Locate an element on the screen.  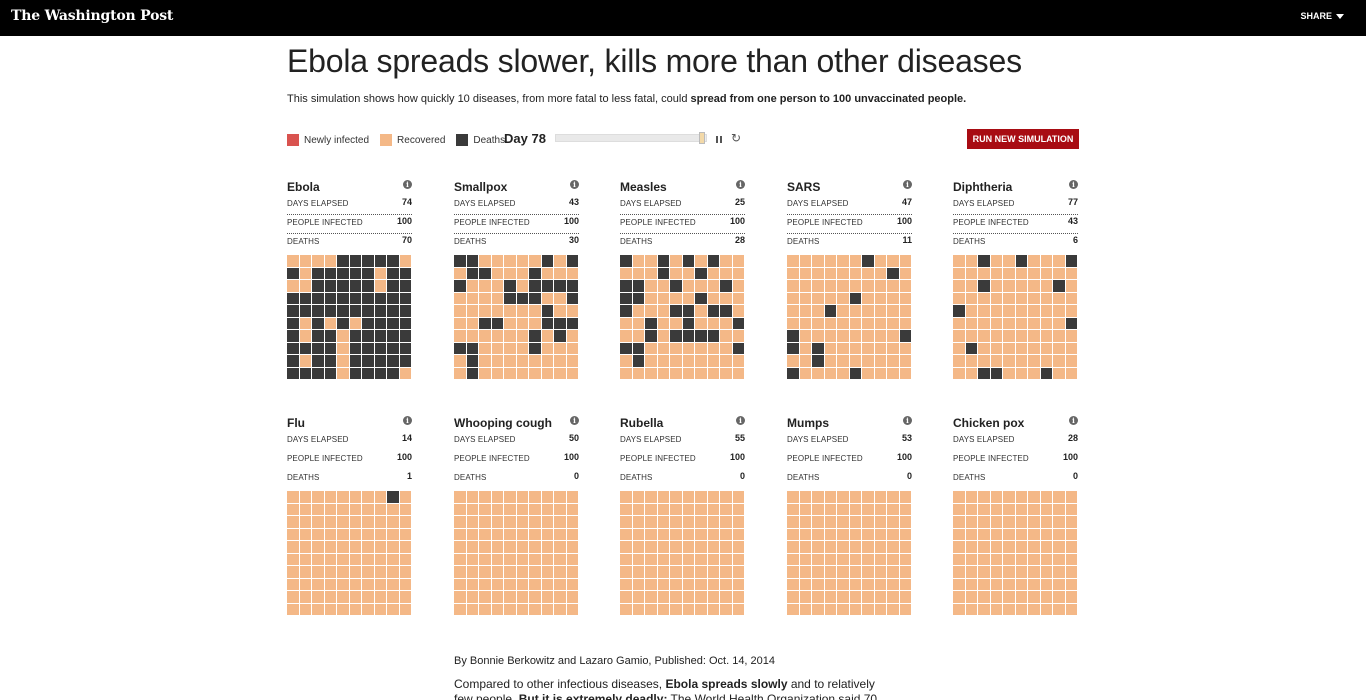
run-new-simulation-button: RUN NEW SIMULATION is located at coordinates (1023, 139).